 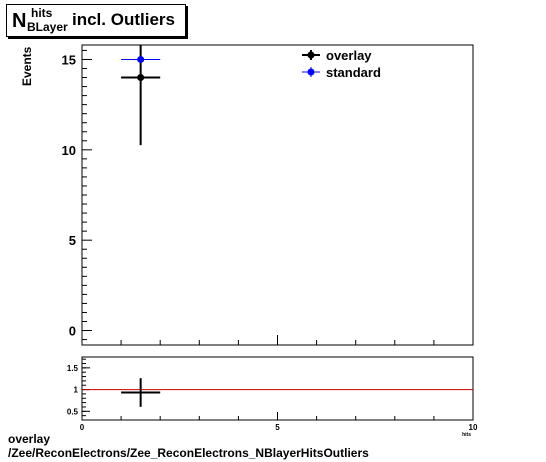 What do you see at coordinates (123, 19) in the screenshot?
I see `title-suffix: incl. Outliers` at bounding box center [123, 19].